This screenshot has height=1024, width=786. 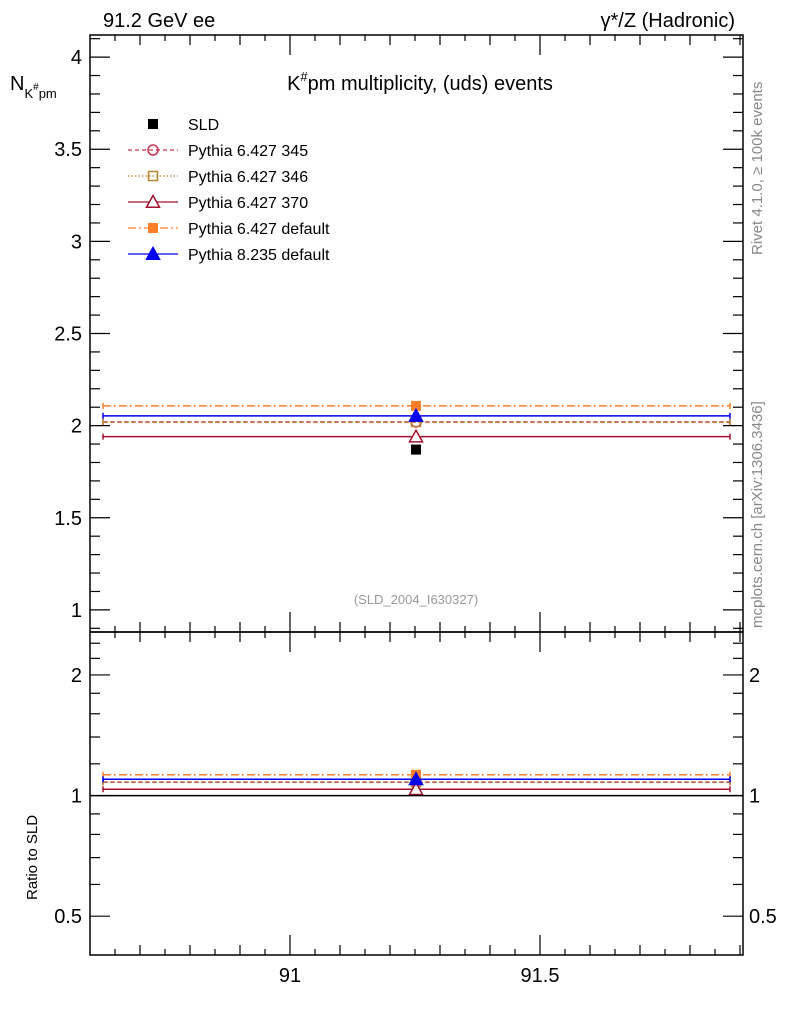 What do you see at coordinates (248, 177) in the screenshot?
I see `legend-label: Pythia 6.427 346` at bounding box center [248, 177].